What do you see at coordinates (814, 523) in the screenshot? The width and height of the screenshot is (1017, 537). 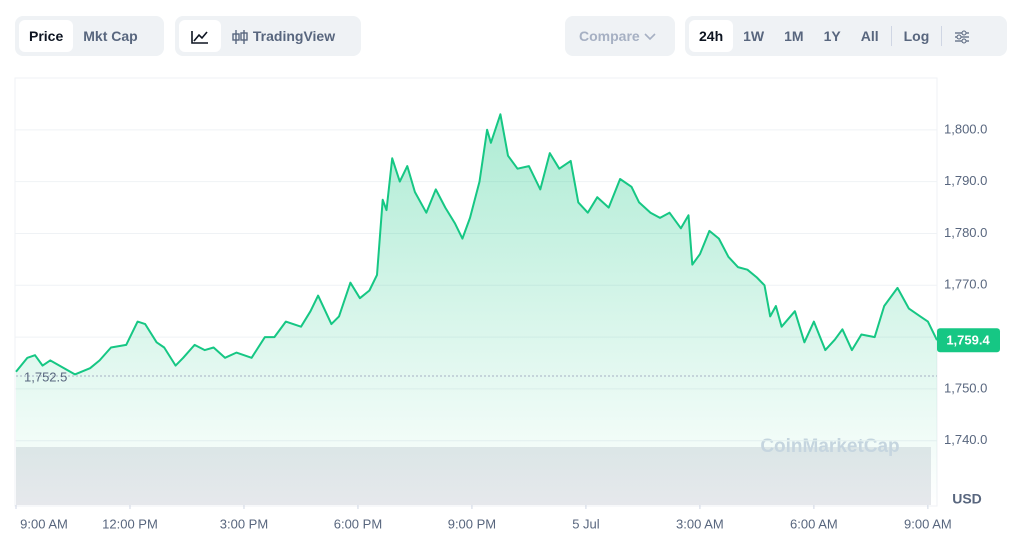 I see `x-tick-label: 6:00 AM` at bounding box center [814, 523].